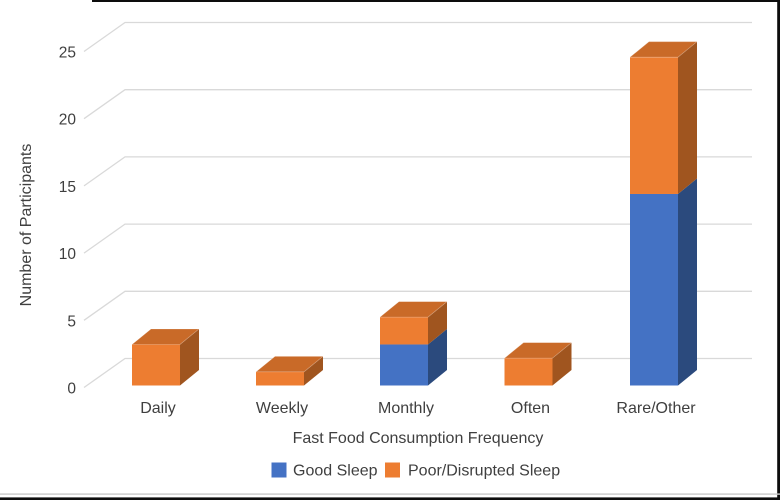 The image size is (780, 500). Describe the element at coordinates (687, 282) in the screenshot. I see `bar-rare-other-good-sleep-side-face` at that location.